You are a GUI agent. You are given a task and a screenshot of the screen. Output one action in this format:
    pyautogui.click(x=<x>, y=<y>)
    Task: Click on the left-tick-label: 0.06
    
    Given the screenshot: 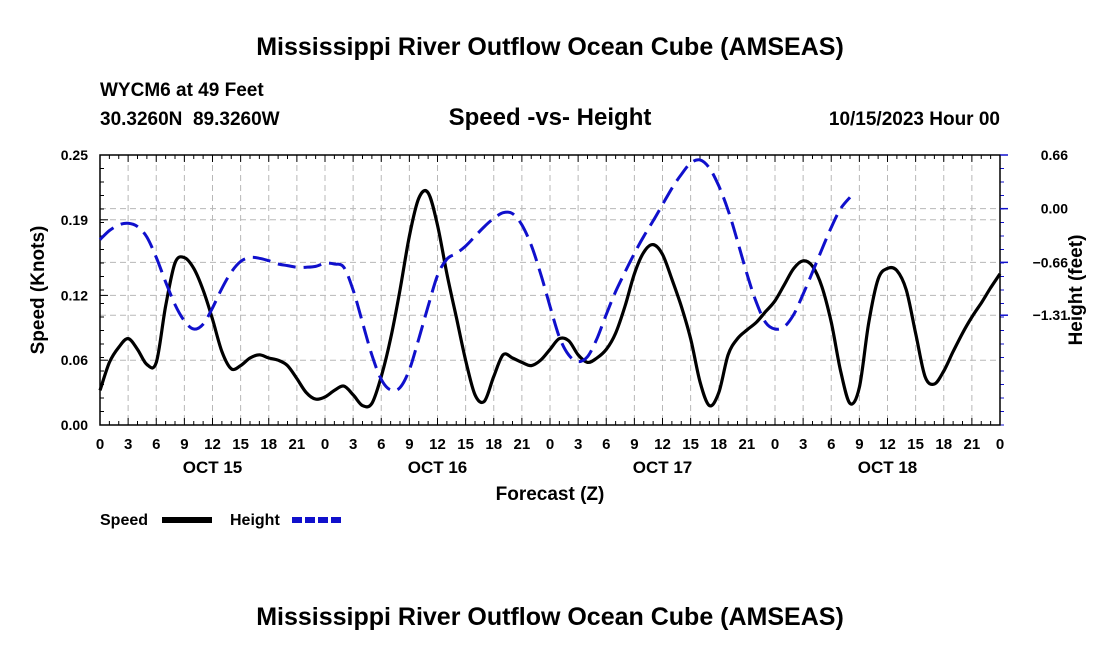 What is the action you would take?
    pyautogui.click(x=74, y=360)
    